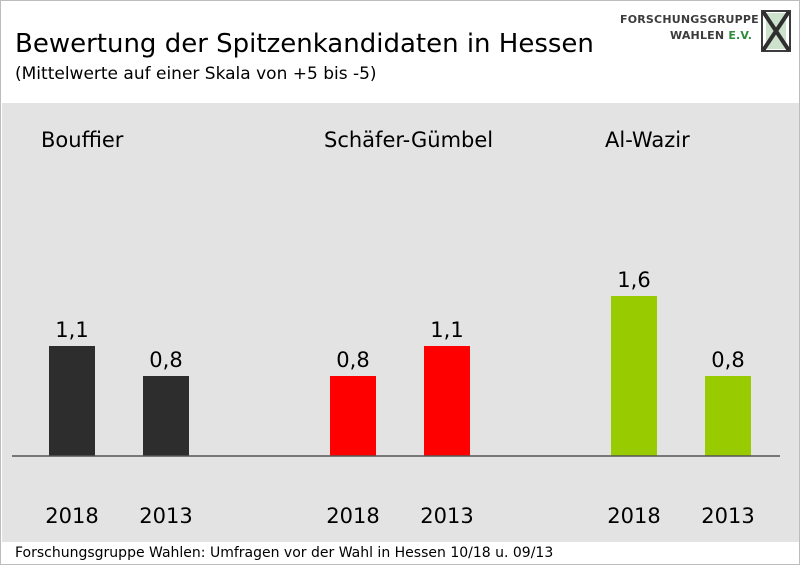 Image resolution: width=800 pixels, height=565 pixels. I want to click on ballot-cross-icon, so click(776, 31).